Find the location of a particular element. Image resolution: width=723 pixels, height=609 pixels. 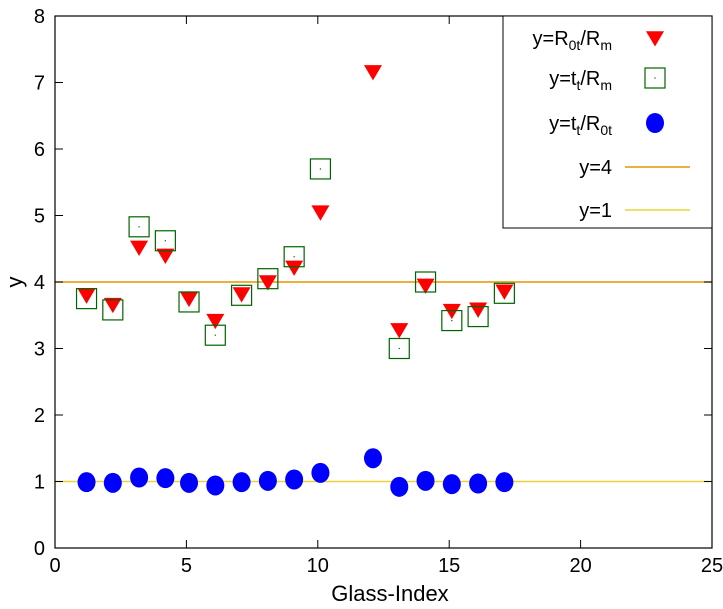

y-tick-label-0: 0 is located at coordinates (39, 549).